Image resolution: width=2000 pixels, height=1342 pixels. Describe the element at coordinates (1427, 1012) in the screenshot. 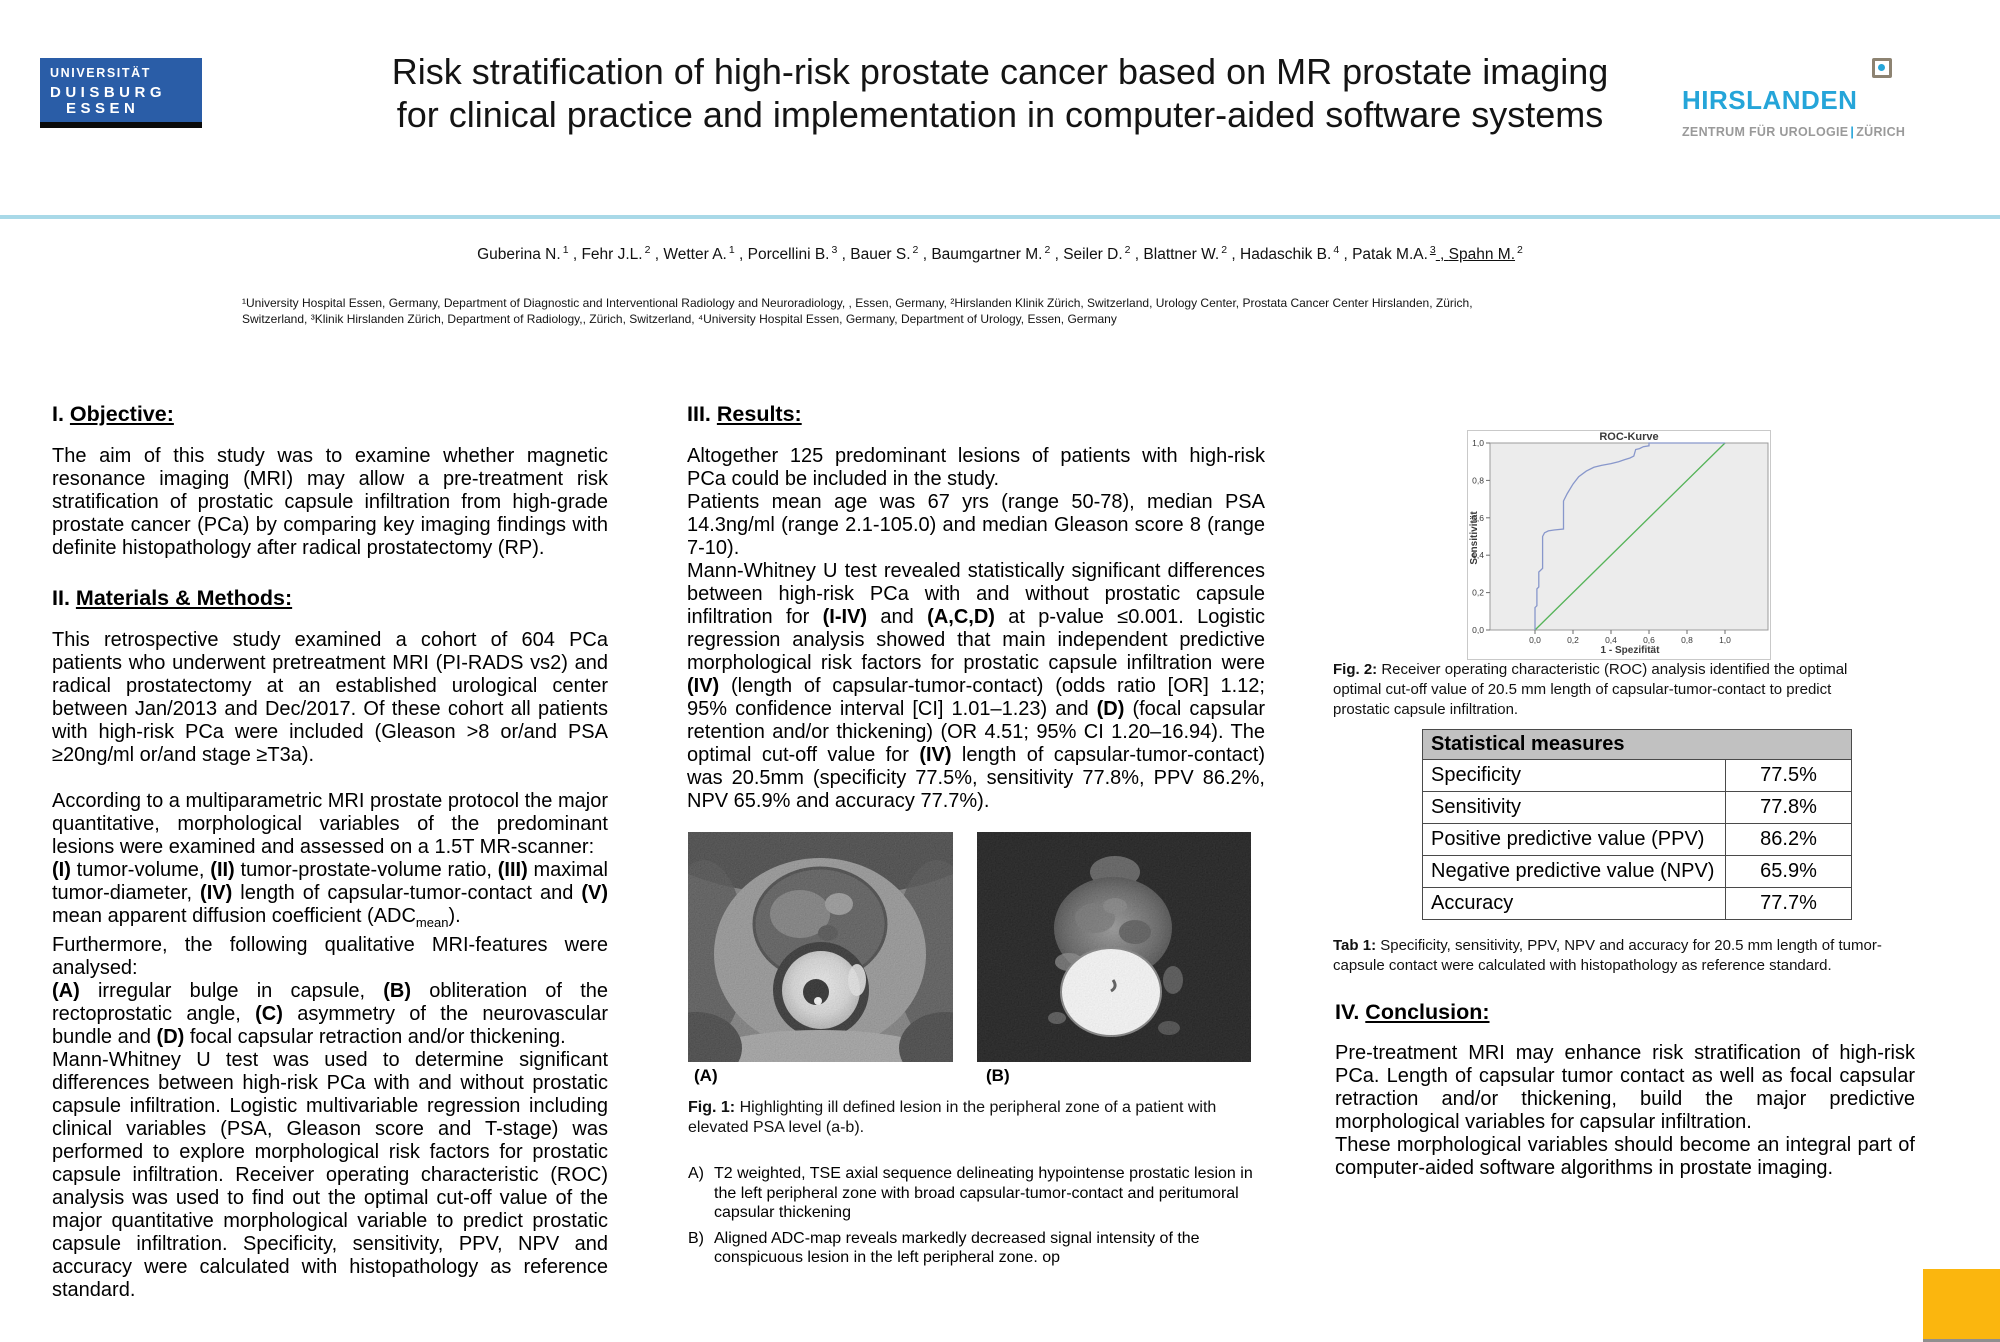

I see `conclusion-heading-title: Conclusion:` at that location.